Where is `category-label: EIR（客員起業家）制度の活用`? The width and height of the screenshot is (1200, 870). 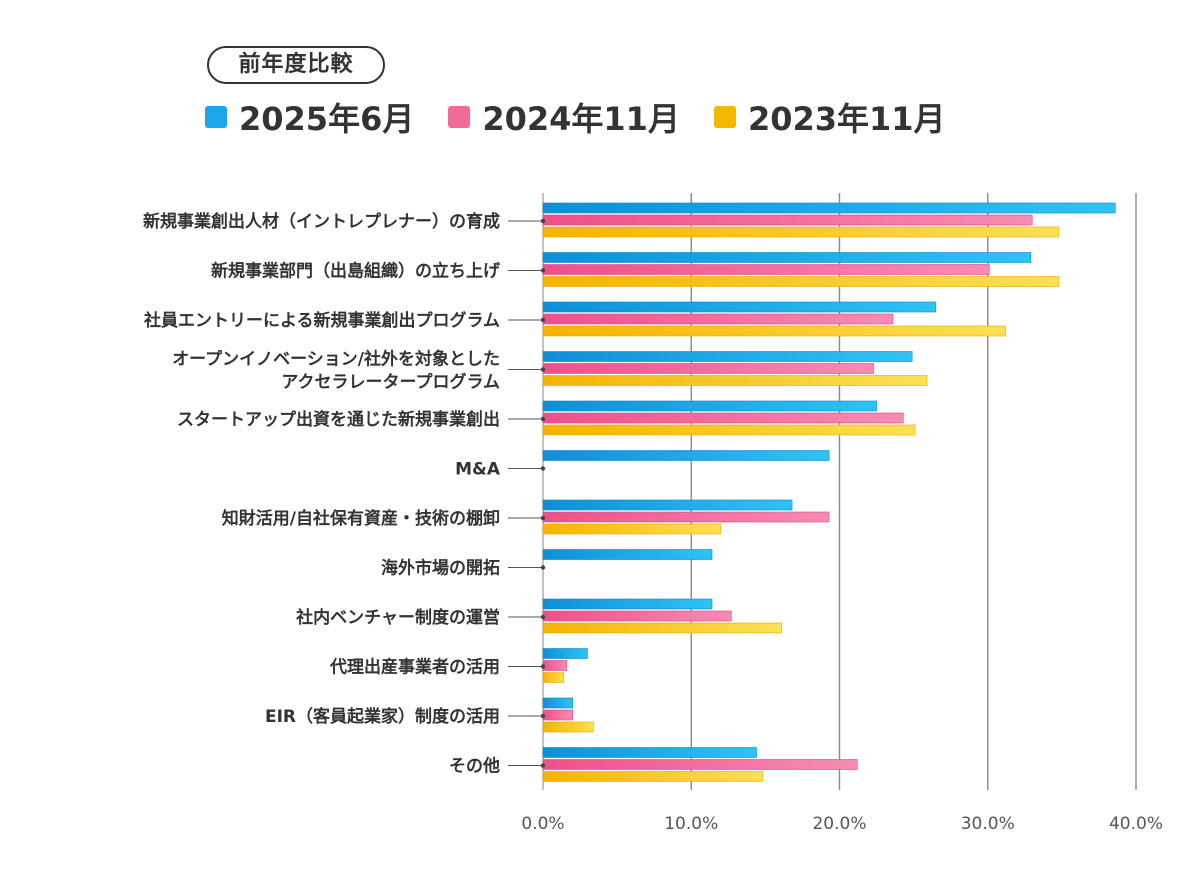 category-label: EIR（客員起業家）制度の活用 is located at coordinates (382, 716).